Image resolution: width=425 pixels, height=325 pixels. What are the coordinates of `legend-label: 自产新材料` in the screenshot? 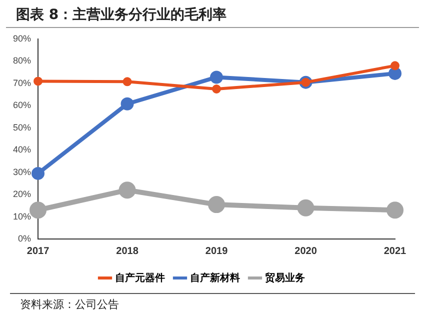 It's located at (215, 278).